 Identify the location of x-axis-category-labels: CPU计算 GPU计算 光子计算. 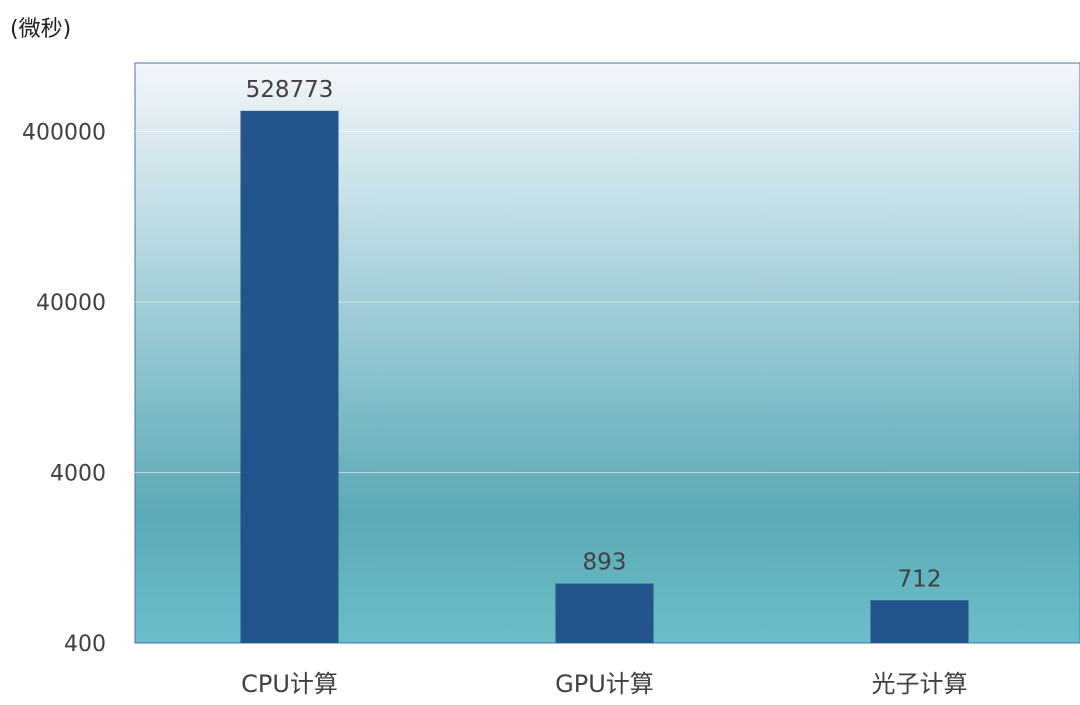
(604, 684).